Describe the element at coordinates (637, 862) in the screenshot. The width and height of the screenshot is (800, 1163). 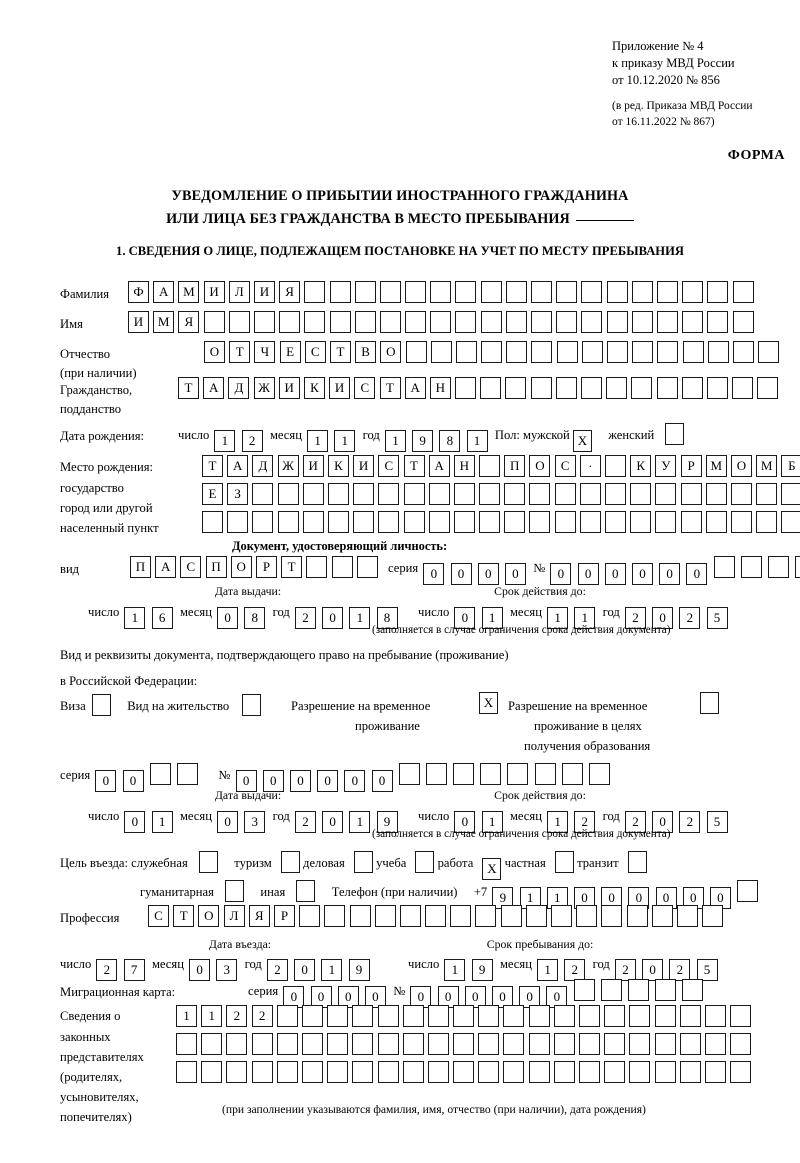
I see `purpose-transit-checkbox` at that location.